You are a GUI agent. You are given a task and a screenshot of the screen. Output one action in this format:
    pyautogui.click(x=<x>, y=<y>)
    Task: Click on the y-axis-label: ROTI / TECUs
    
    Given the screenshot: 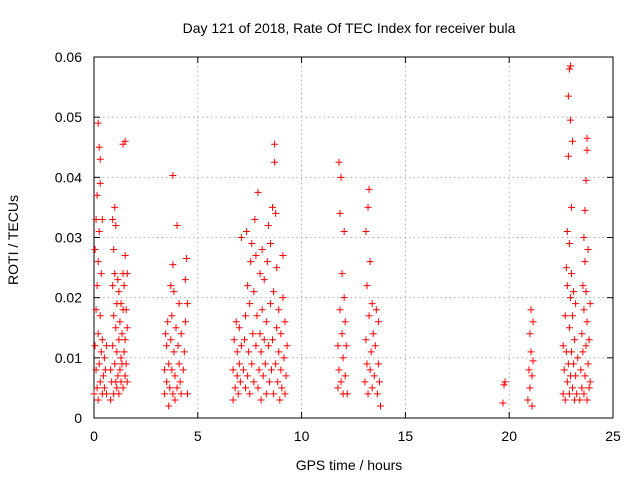 What is the action you would take?
    pyautogui.click(x=13, y=240)
    